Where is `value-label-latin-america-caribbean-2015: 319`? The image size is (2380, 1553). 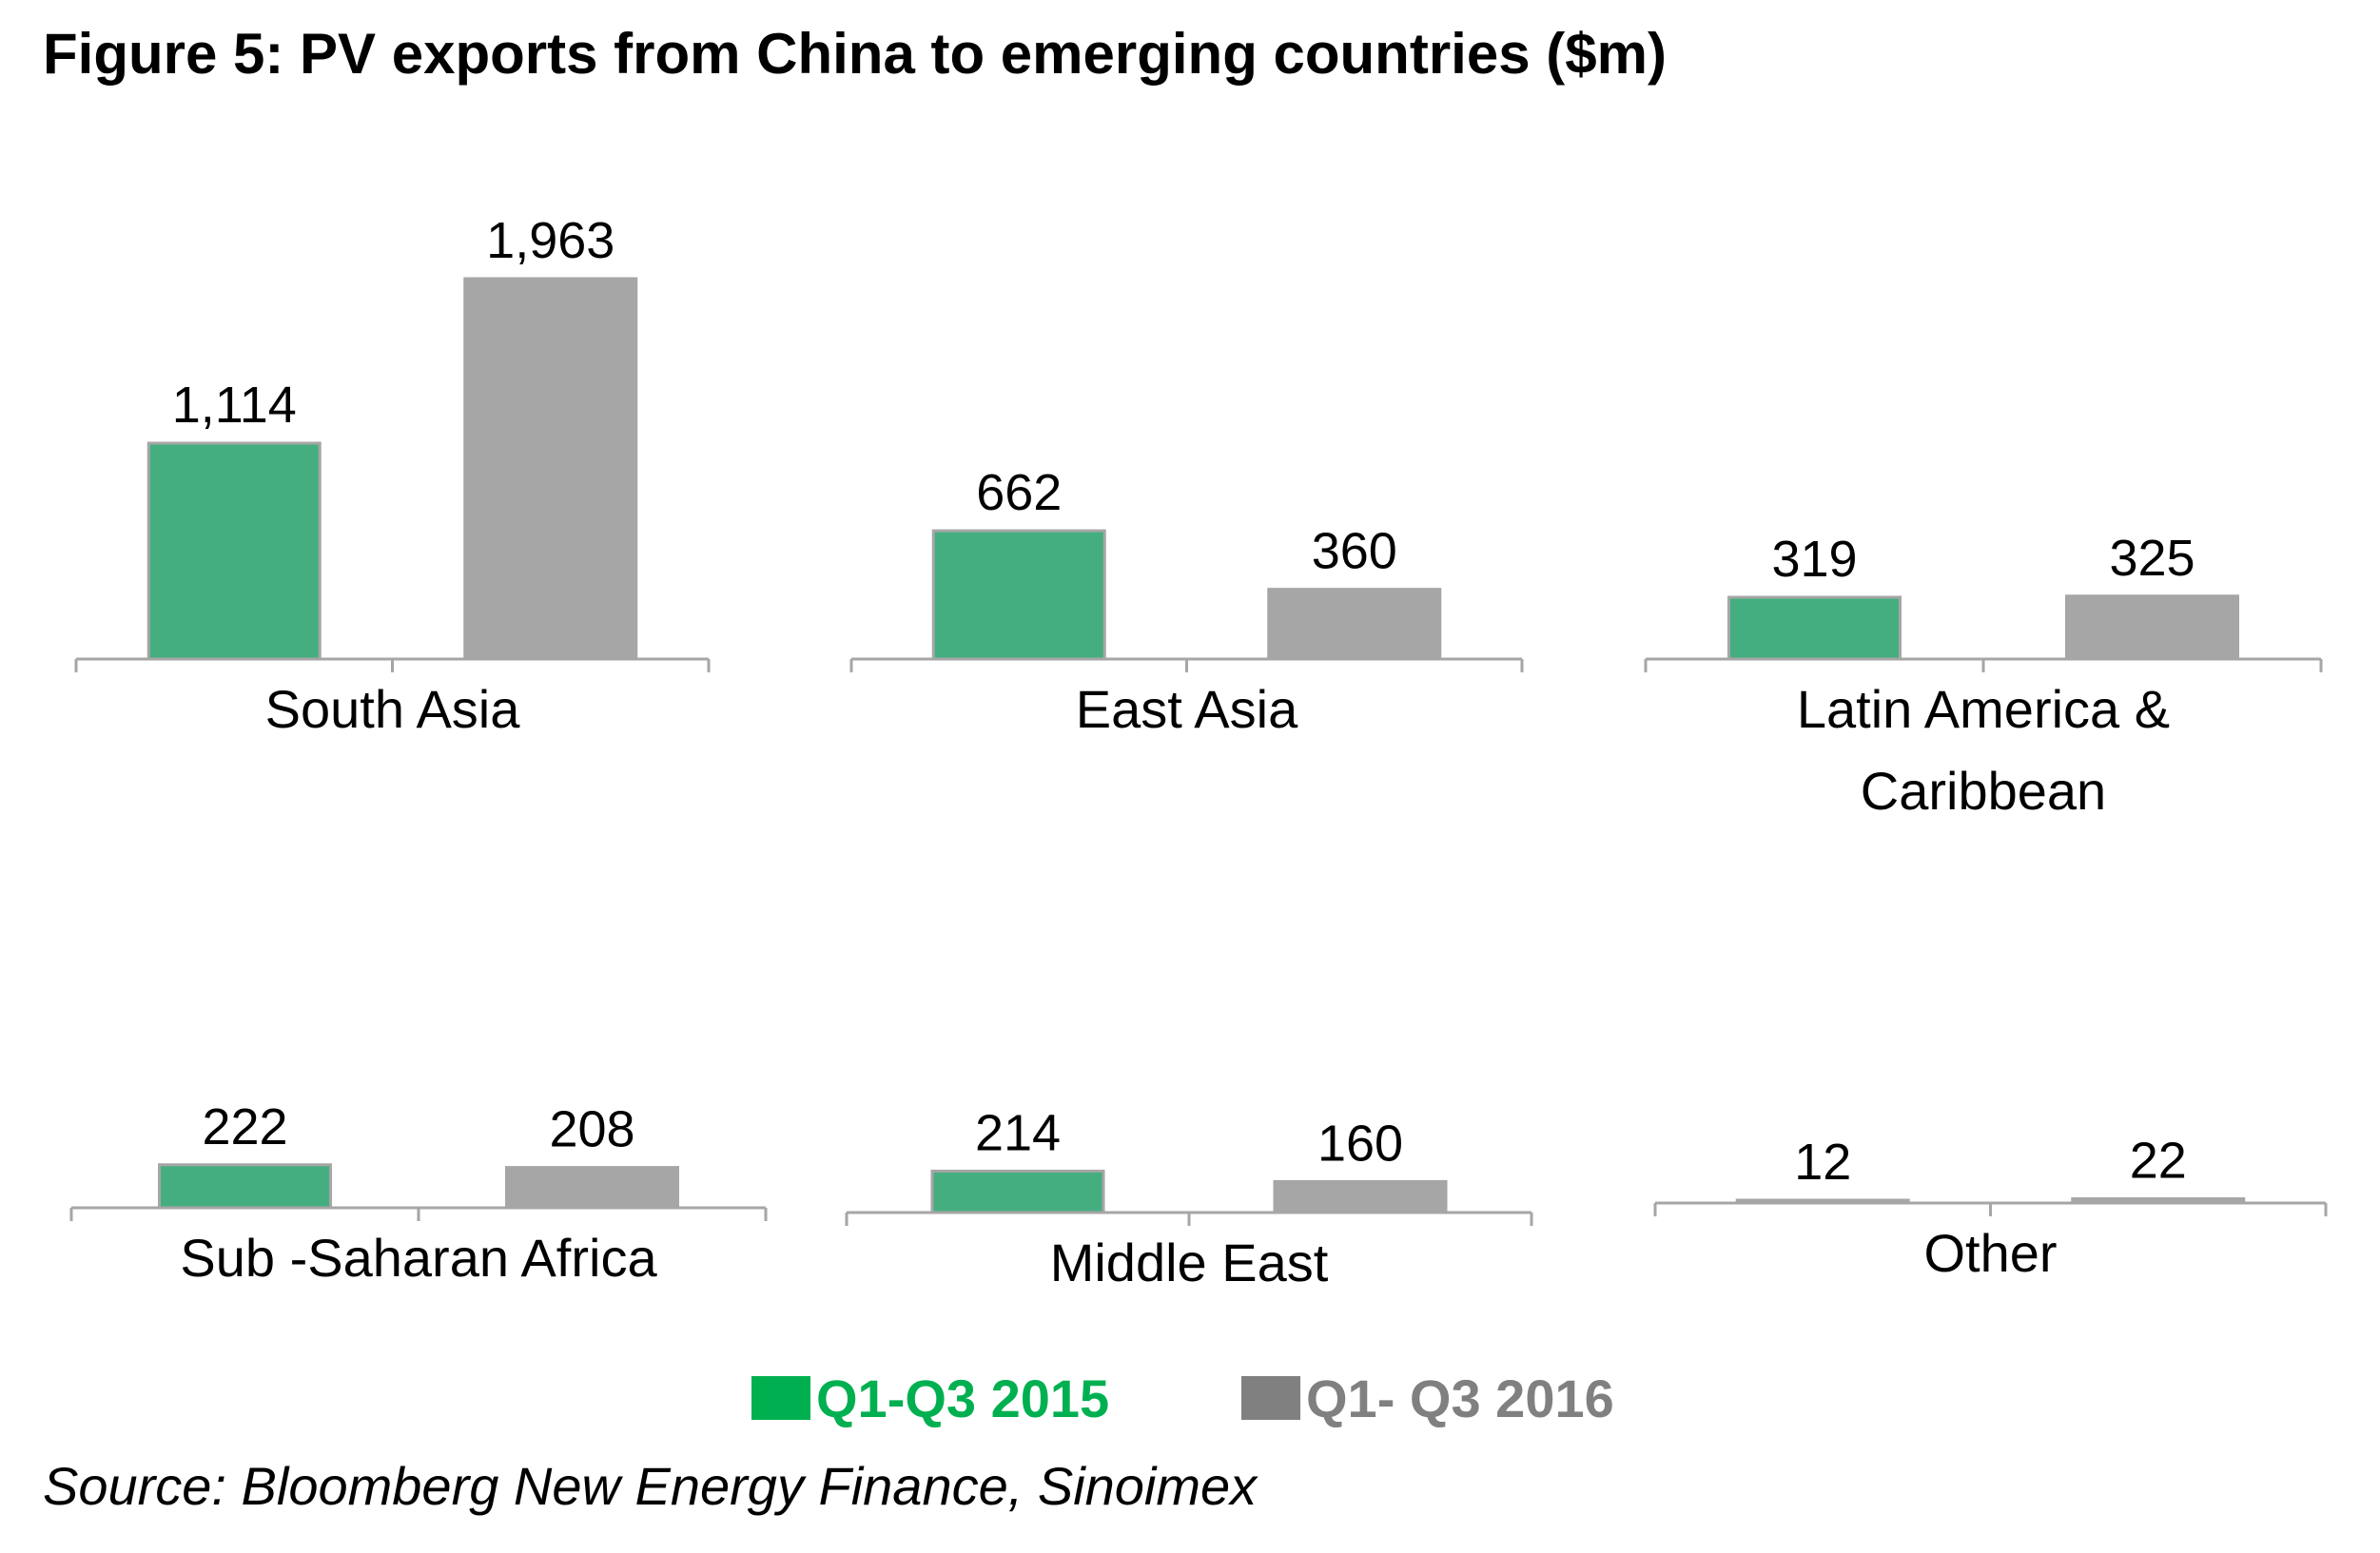 value-label-latin-america-caribbean-2015: 319 is located at coordinates (1814, 559).